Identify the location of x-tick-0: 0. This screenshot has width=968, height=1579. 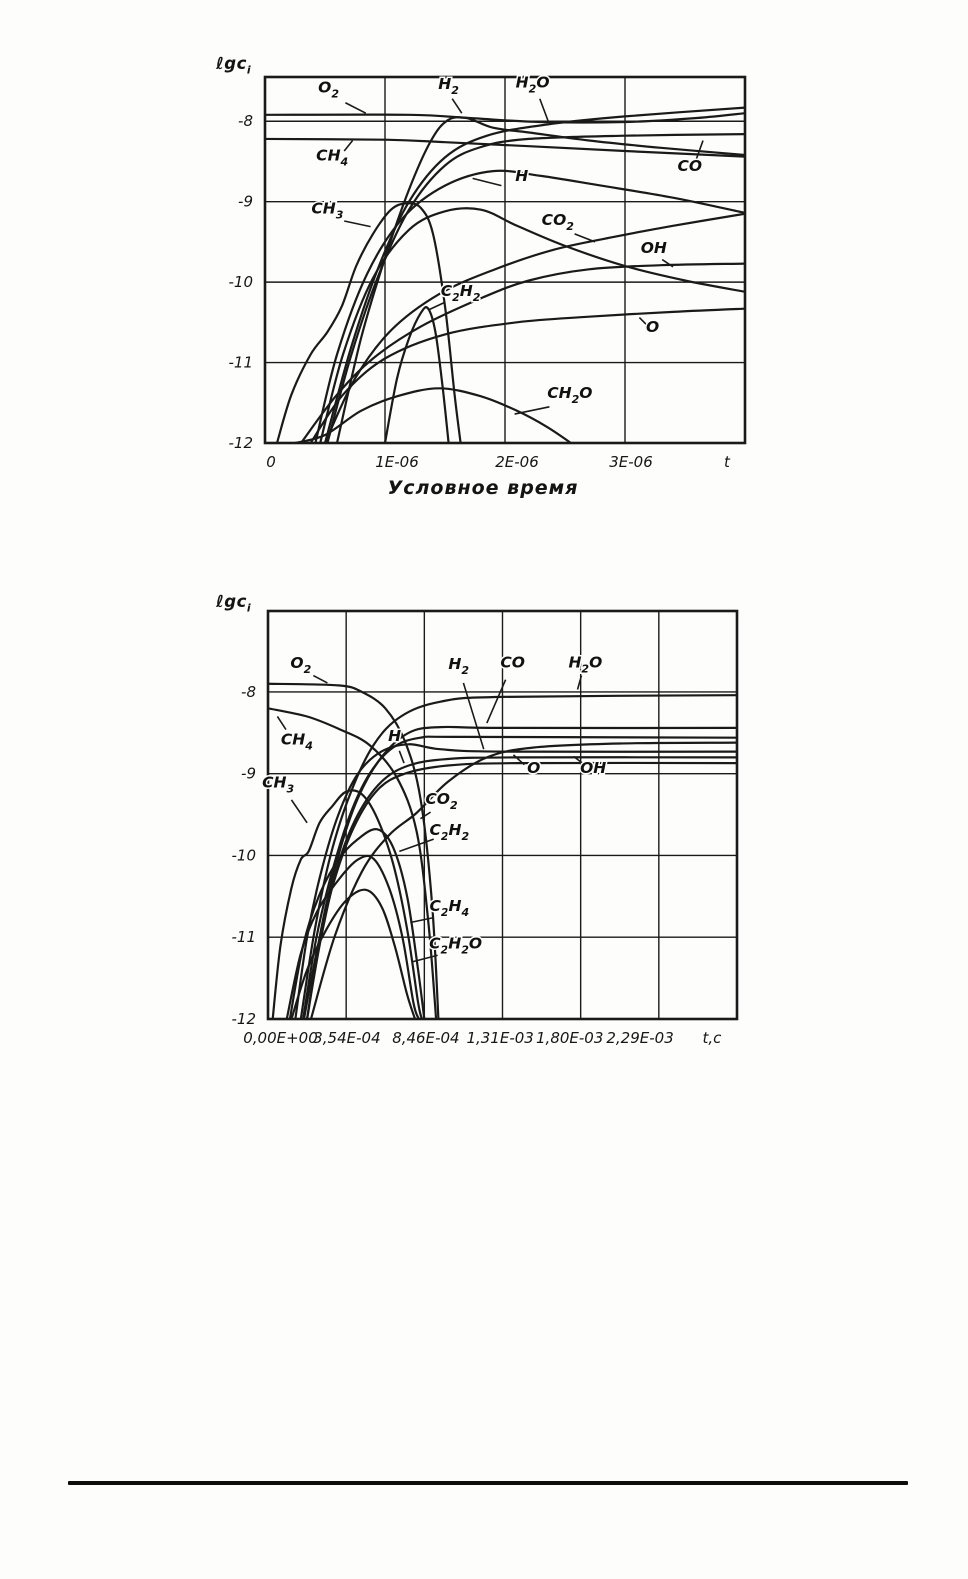
(271, 462).